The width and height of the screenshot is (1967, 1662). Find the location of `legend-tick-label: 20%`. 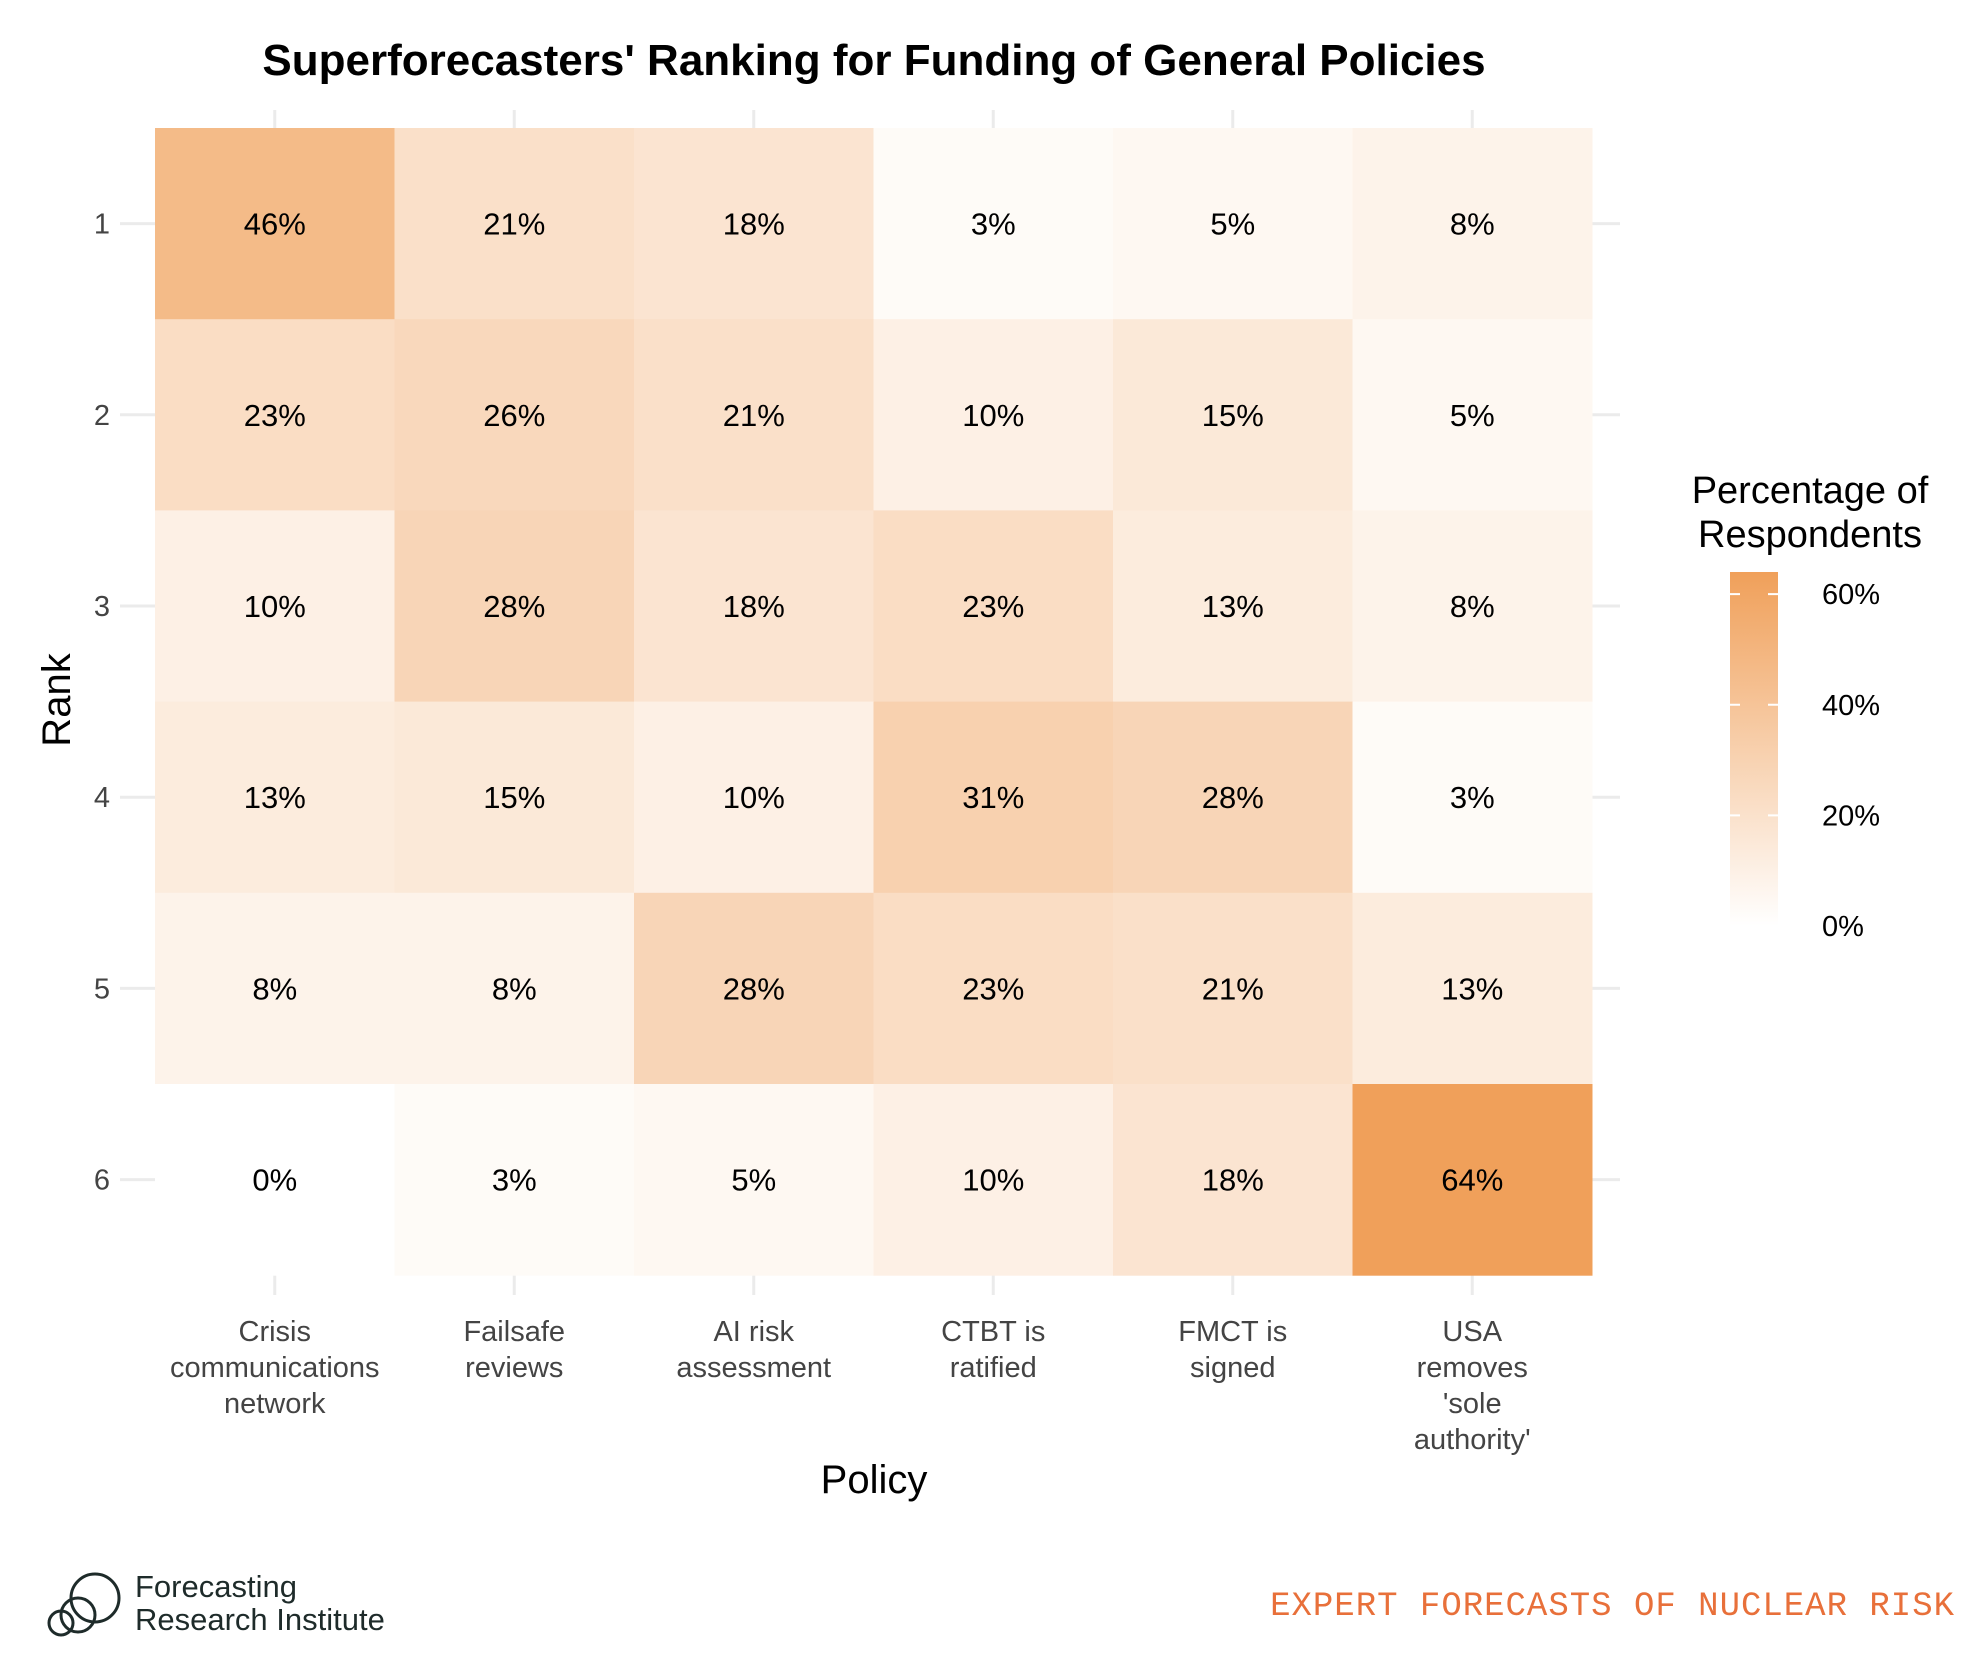

legend-tick-label: 20% is located at coordinates (1851, 816).